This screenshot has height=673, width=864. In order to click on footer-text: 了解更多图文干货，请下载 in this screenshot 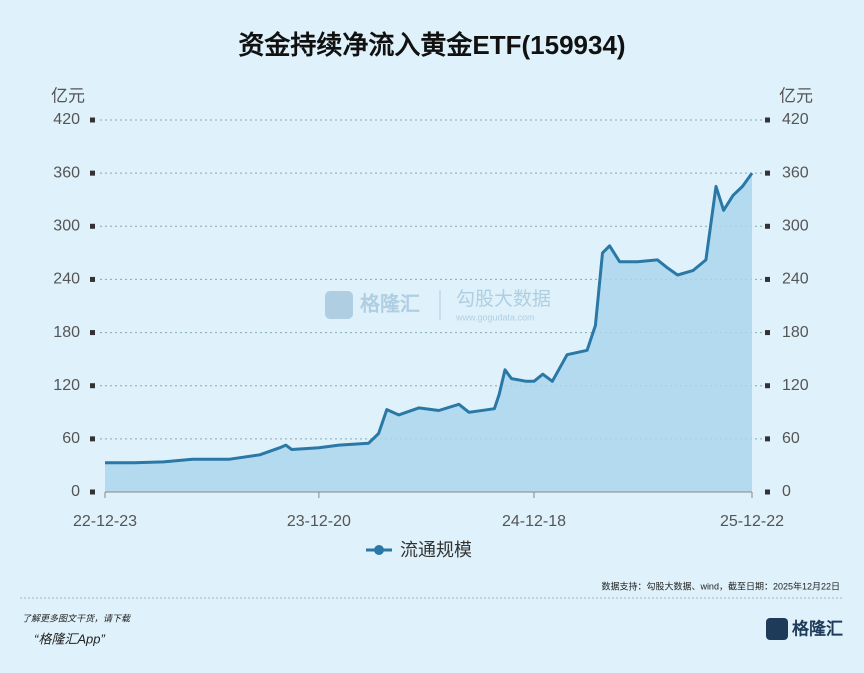, I will do `click(76, 618)`.